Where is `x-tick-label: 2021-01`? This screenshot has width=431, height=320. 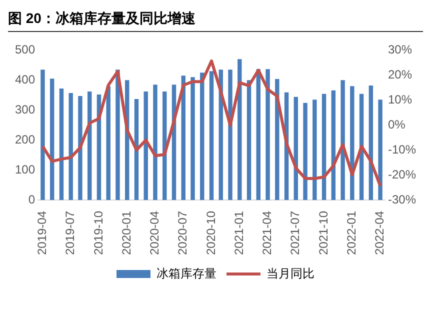
x-tick-label: 2021-01 is located at coordinates (239, 233).